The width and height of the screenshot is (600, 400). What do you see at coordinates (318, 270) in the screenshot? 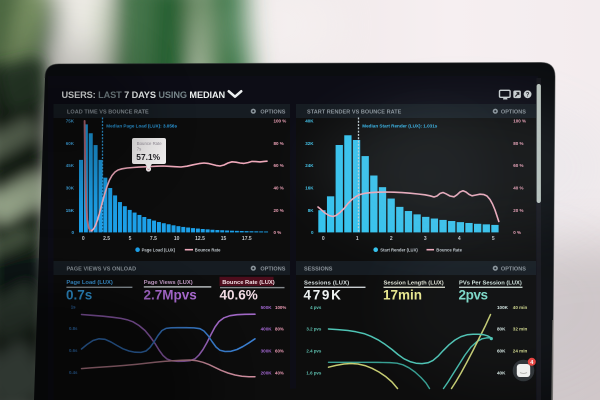
I see `svg-text: SESSIONS` at bounding box center [318, 270].